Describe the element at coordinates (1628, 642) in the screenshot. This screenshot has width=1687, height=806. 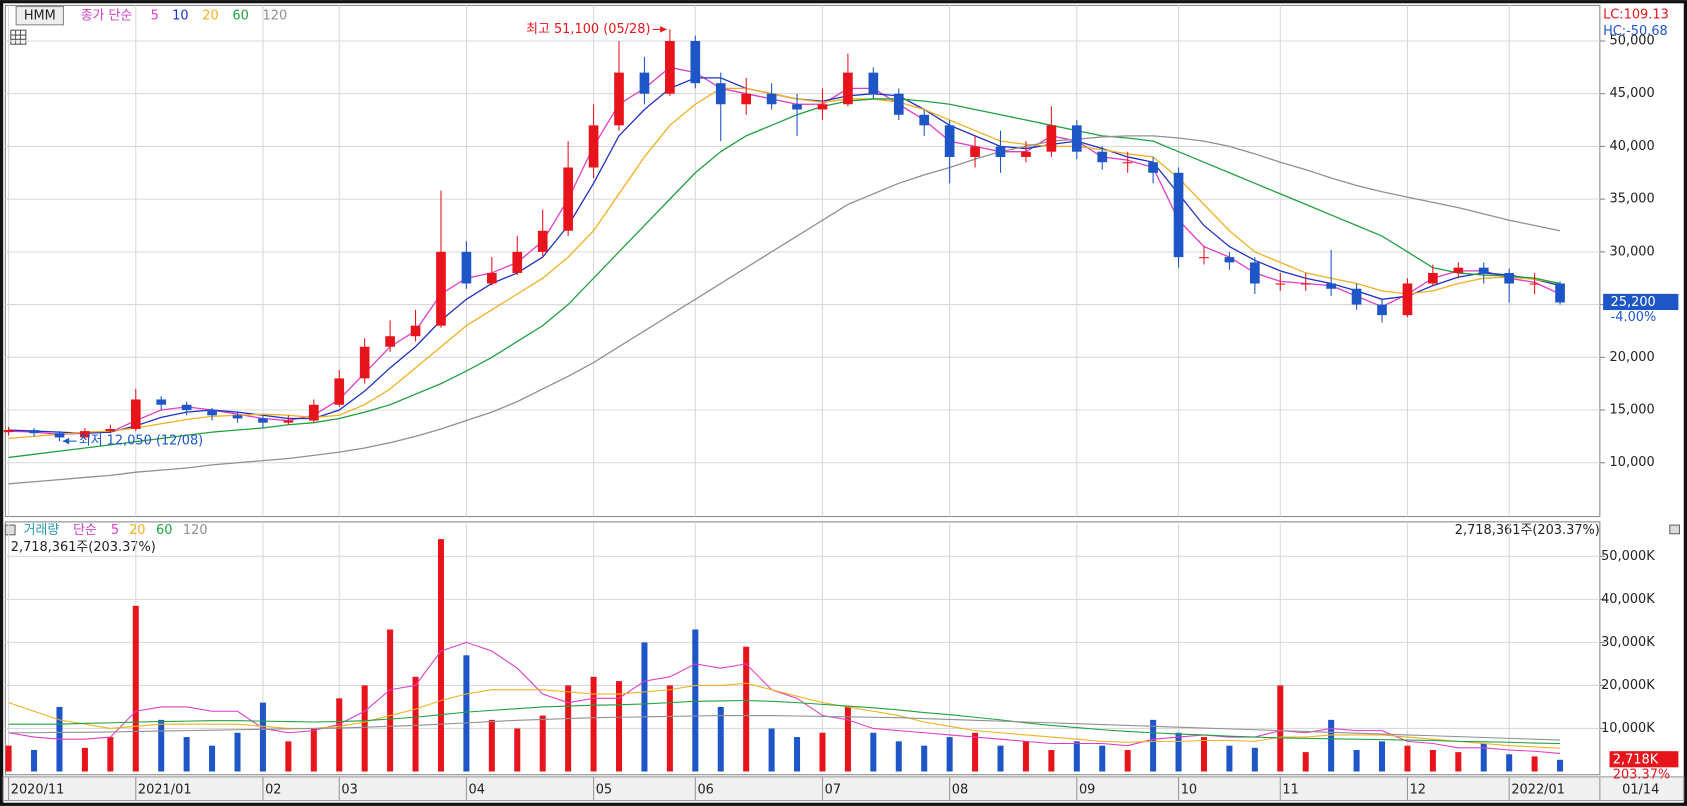
I see `y-tick-label: 30,000K` at that location.